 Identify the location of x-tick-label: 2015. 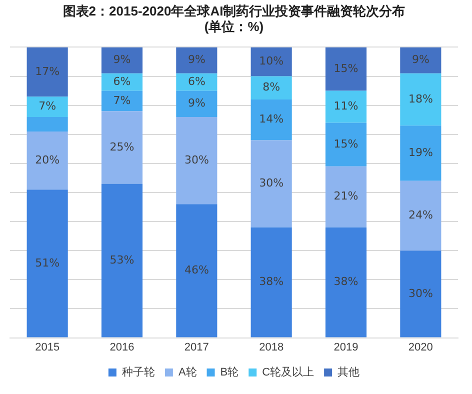
(47, 347).